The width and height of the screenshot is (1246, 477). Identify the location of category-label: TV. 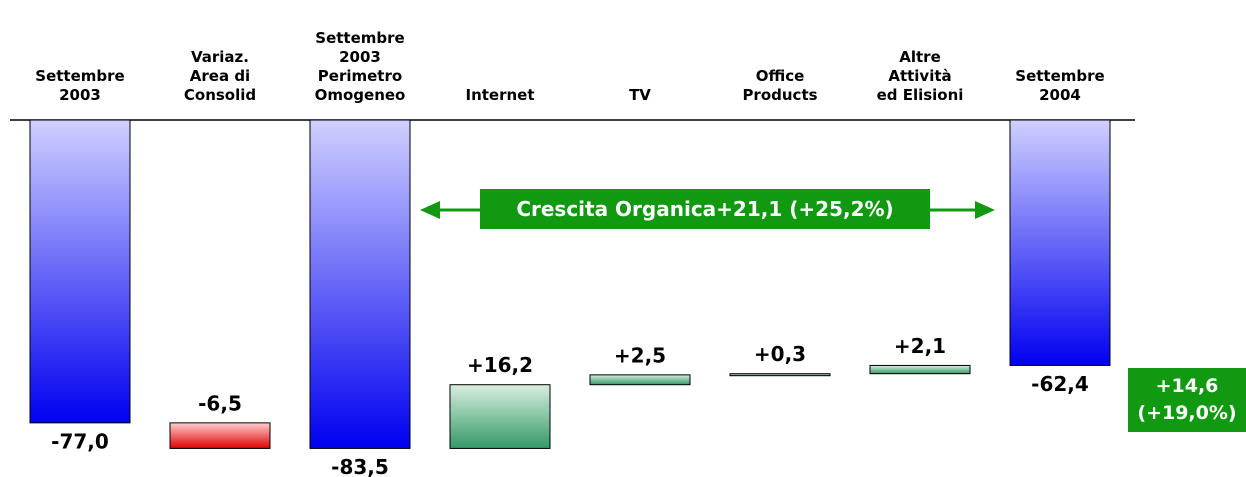
(640, 95).